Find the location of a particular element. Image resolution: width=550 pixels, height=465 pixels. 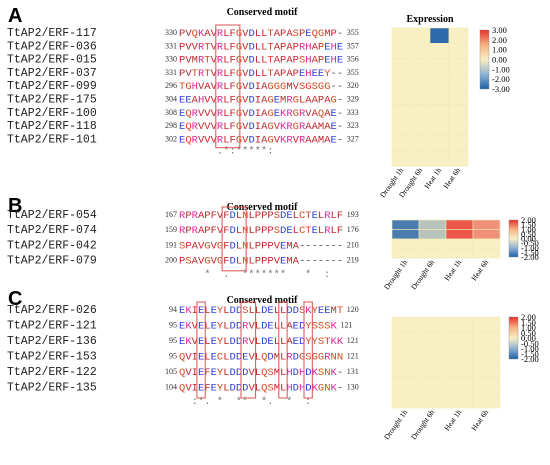

start-position: 167 is located at coordinates (171, 214).